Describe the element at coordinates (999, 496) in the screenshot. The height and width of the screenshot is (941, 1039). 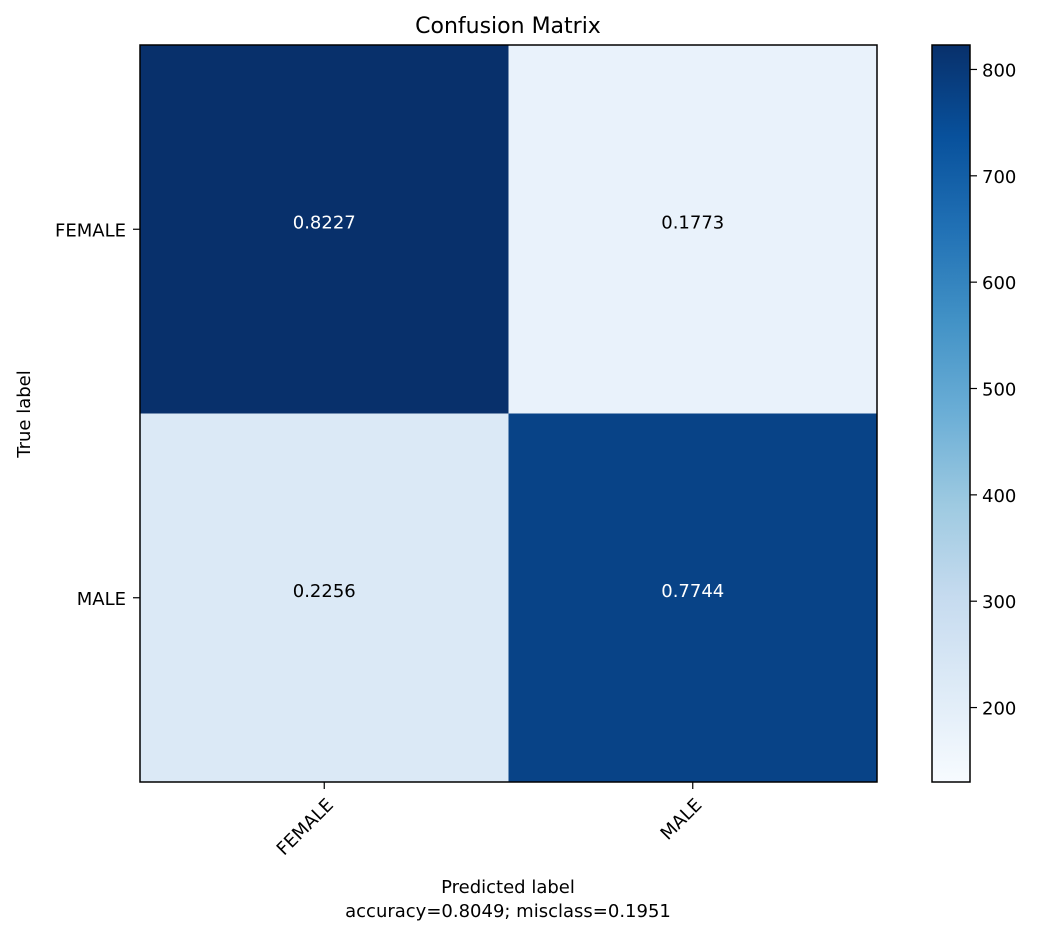
I see `colorbar-tick-label: 400` at that location.